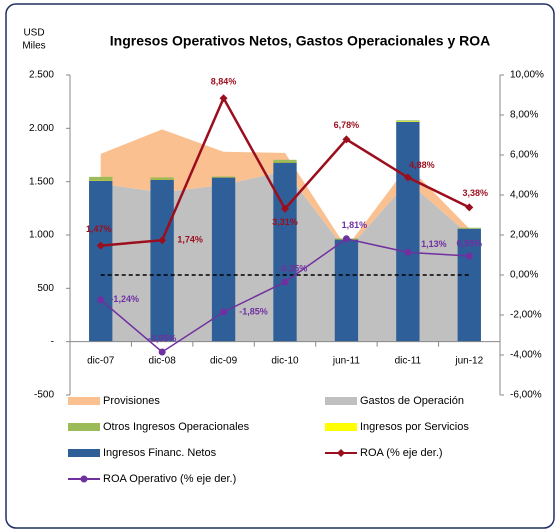 Image resolution: width=560 pixels, height=532 pixels. I want to click on x-tick-label: jun-12, so click(468, 360).